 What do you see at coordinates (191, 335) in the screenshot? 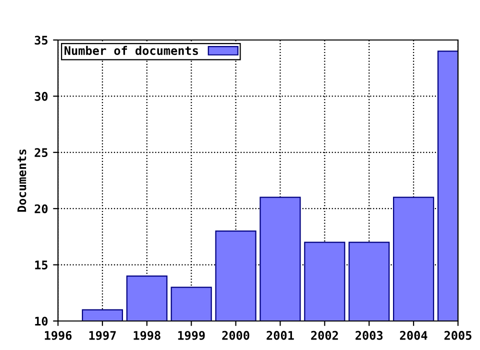
I see `x-tick-label: 1999` at bounding box center [191, 335].